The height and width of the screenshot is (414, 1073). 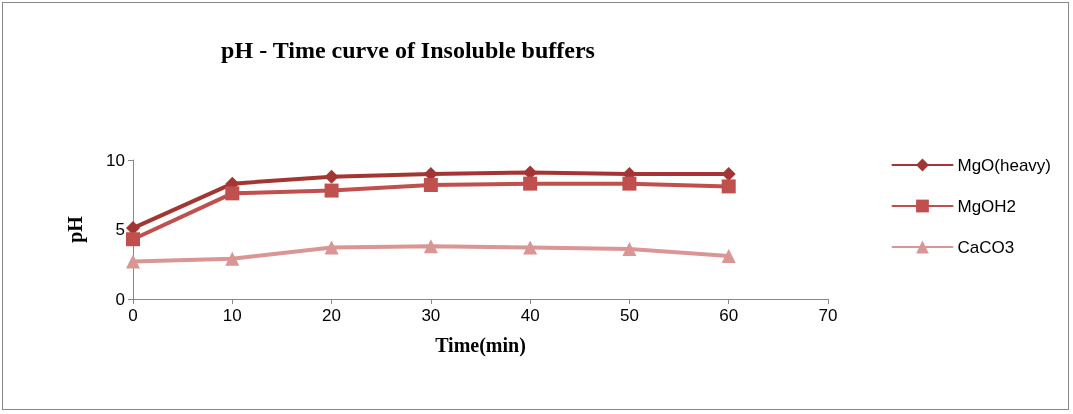 I want to click on x-tick-label: 40, so click(x=530, y=315).